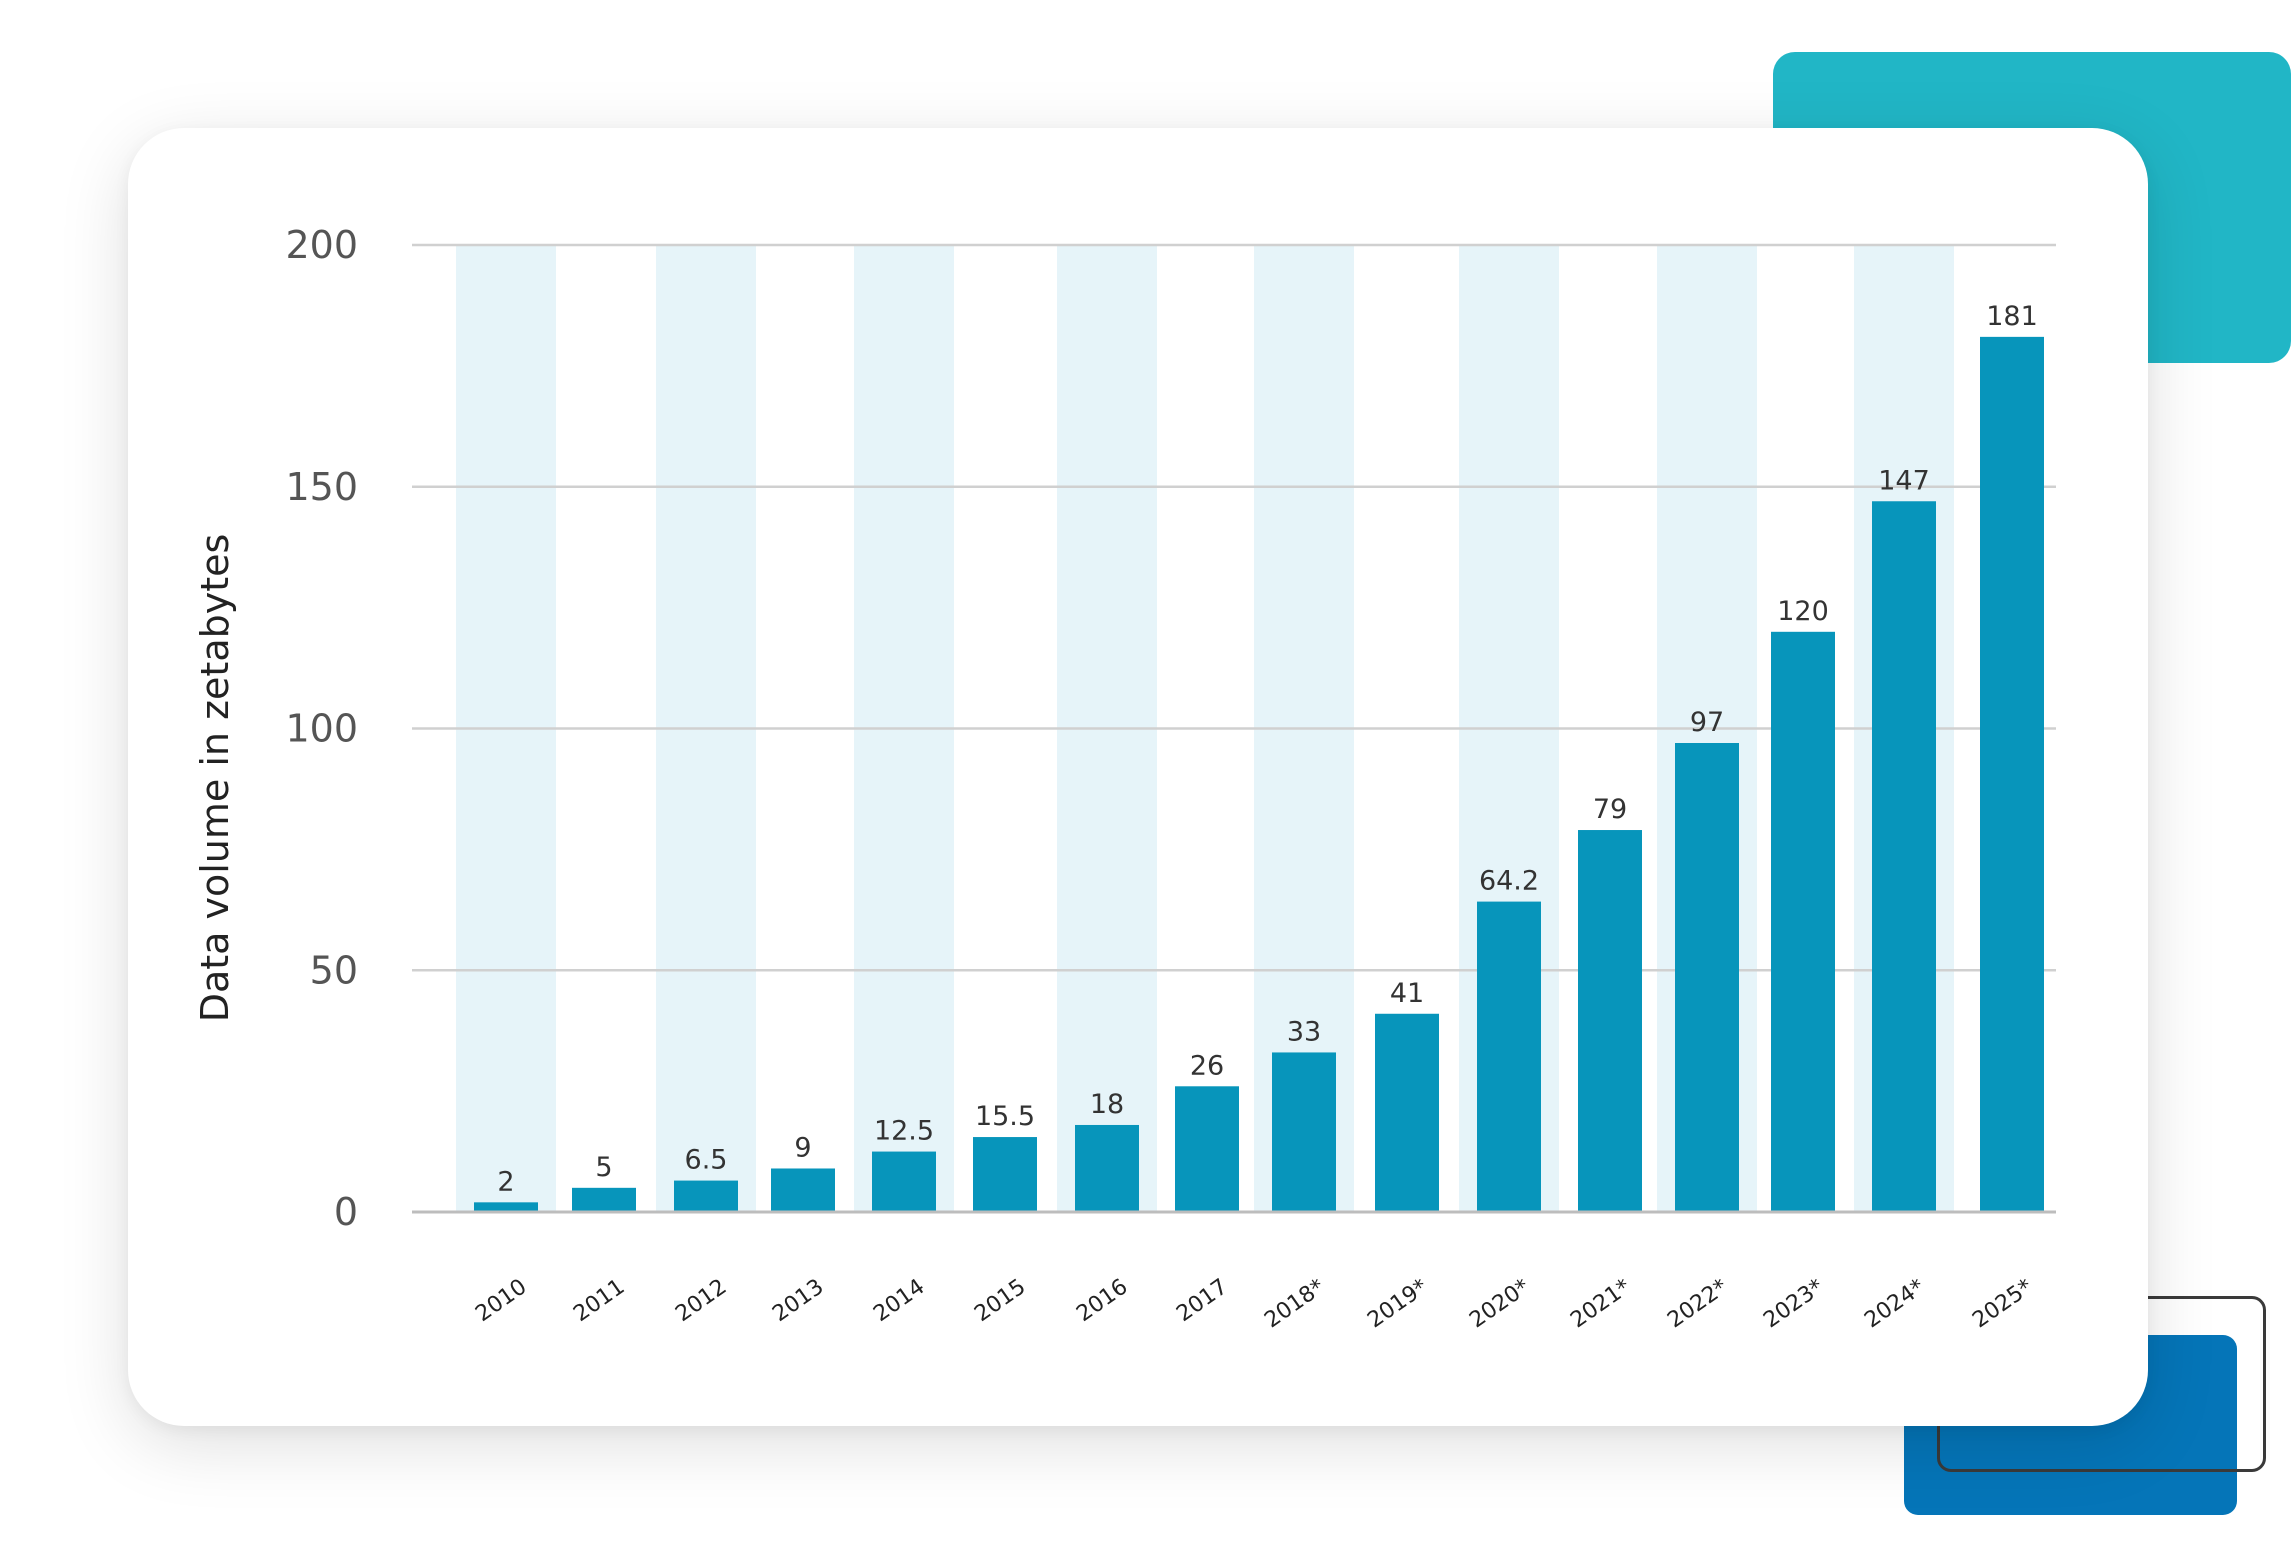  What do you see at coordinates (798, 1300) in the screenshot?
I see `x-tick-label: 2013` at bounding box center [798, 1300].